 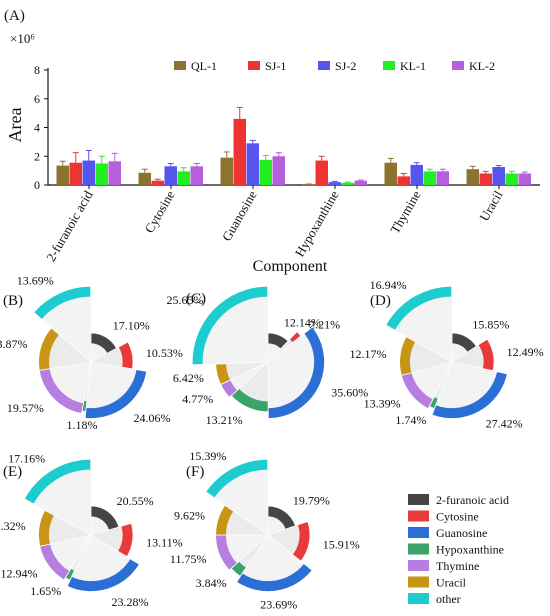 I want to click on pie-label: 6.42%, so click(x=188, y=378).